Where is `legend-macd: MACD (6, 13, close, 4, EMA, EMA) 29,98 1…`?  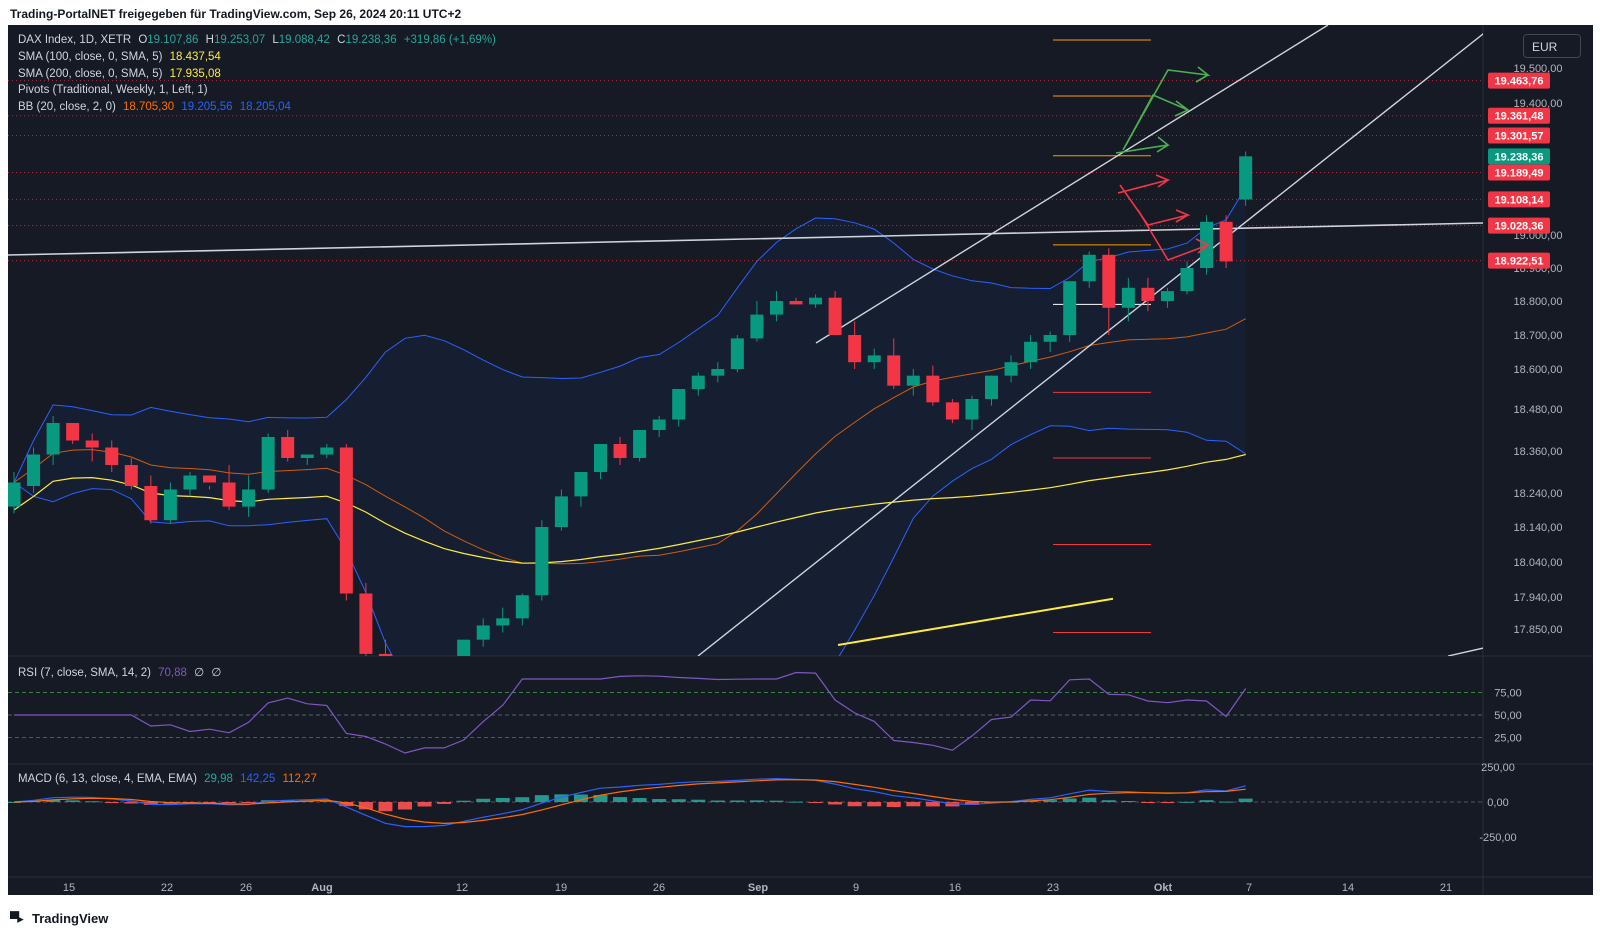 legend-macd: MACD (6, 13, close, 4, EMA, EMA) 29,98 1… is located at coordinates (169, 779).